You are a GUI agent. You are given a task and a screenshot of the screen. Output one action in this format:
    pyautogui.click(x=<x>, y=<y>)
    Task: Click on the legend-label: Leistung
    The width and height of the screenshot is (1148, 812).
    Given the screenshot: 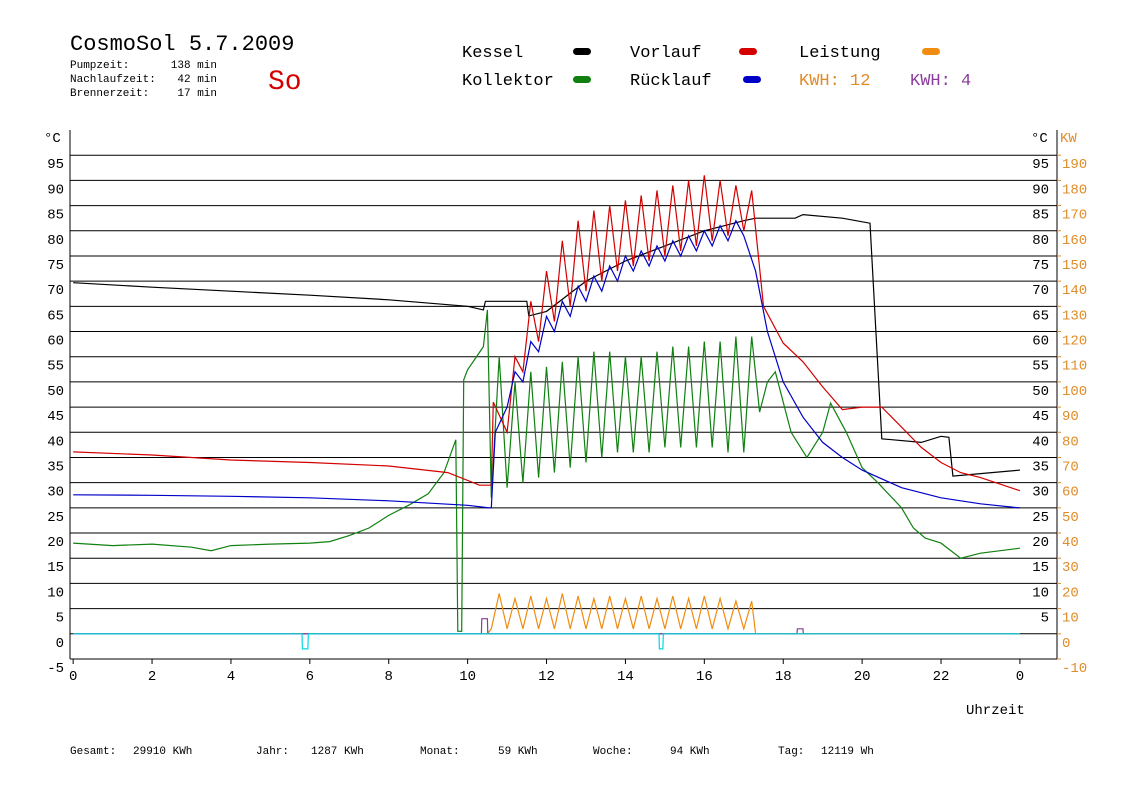 What is the action you would take?
    pyautogui.click(x=840, y=53)
    